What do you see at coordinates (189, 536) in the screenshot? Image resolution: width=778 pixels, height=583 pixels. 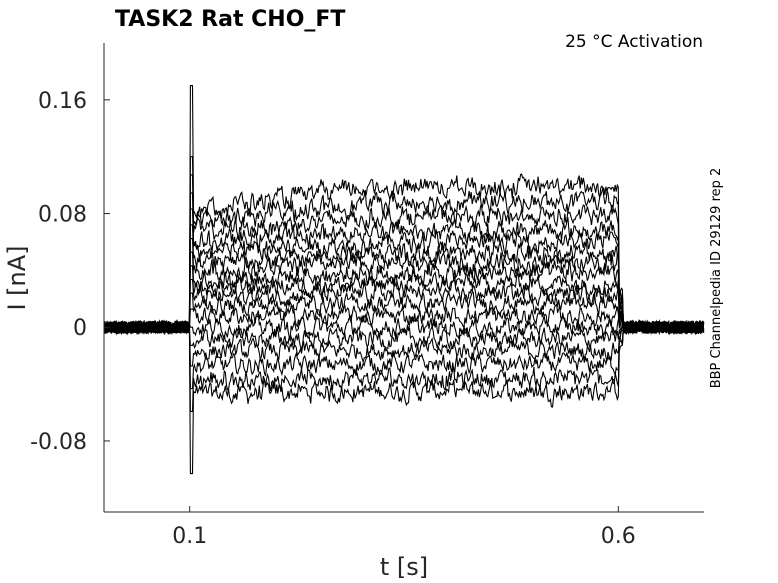 I see `x-tick-label: 0.1` at bounding box center [189, 536].